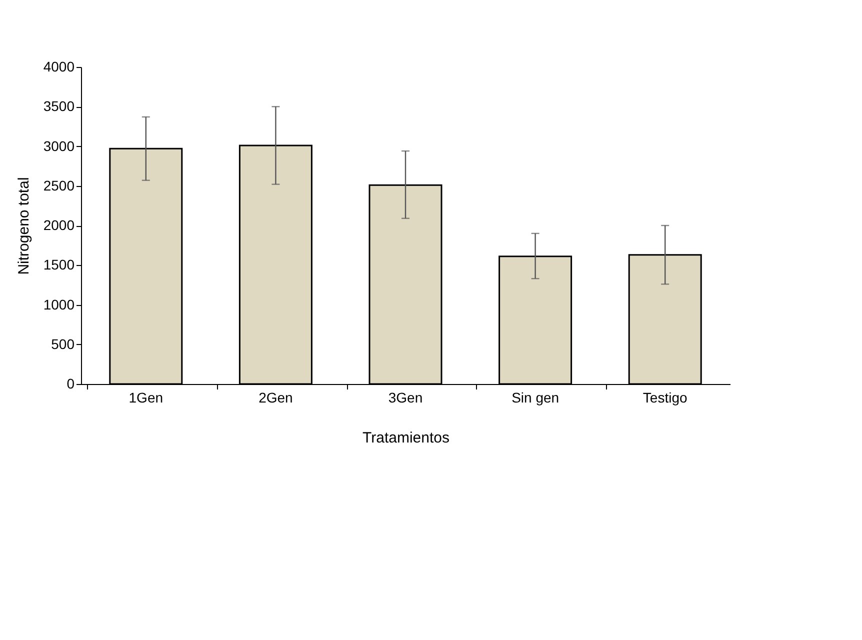 This screenshot has width=862, height=640. I want to click on x-tick-label: Sin gen, so click(536, 398).